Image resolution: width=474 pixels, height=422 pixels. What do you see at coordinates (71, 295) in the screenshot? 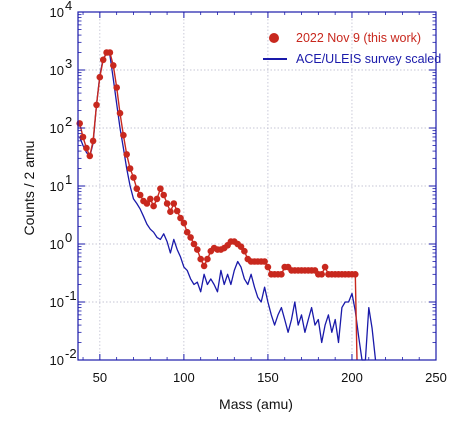
I see `y-tick-exponent: -1` at bounding box center [71, 295].